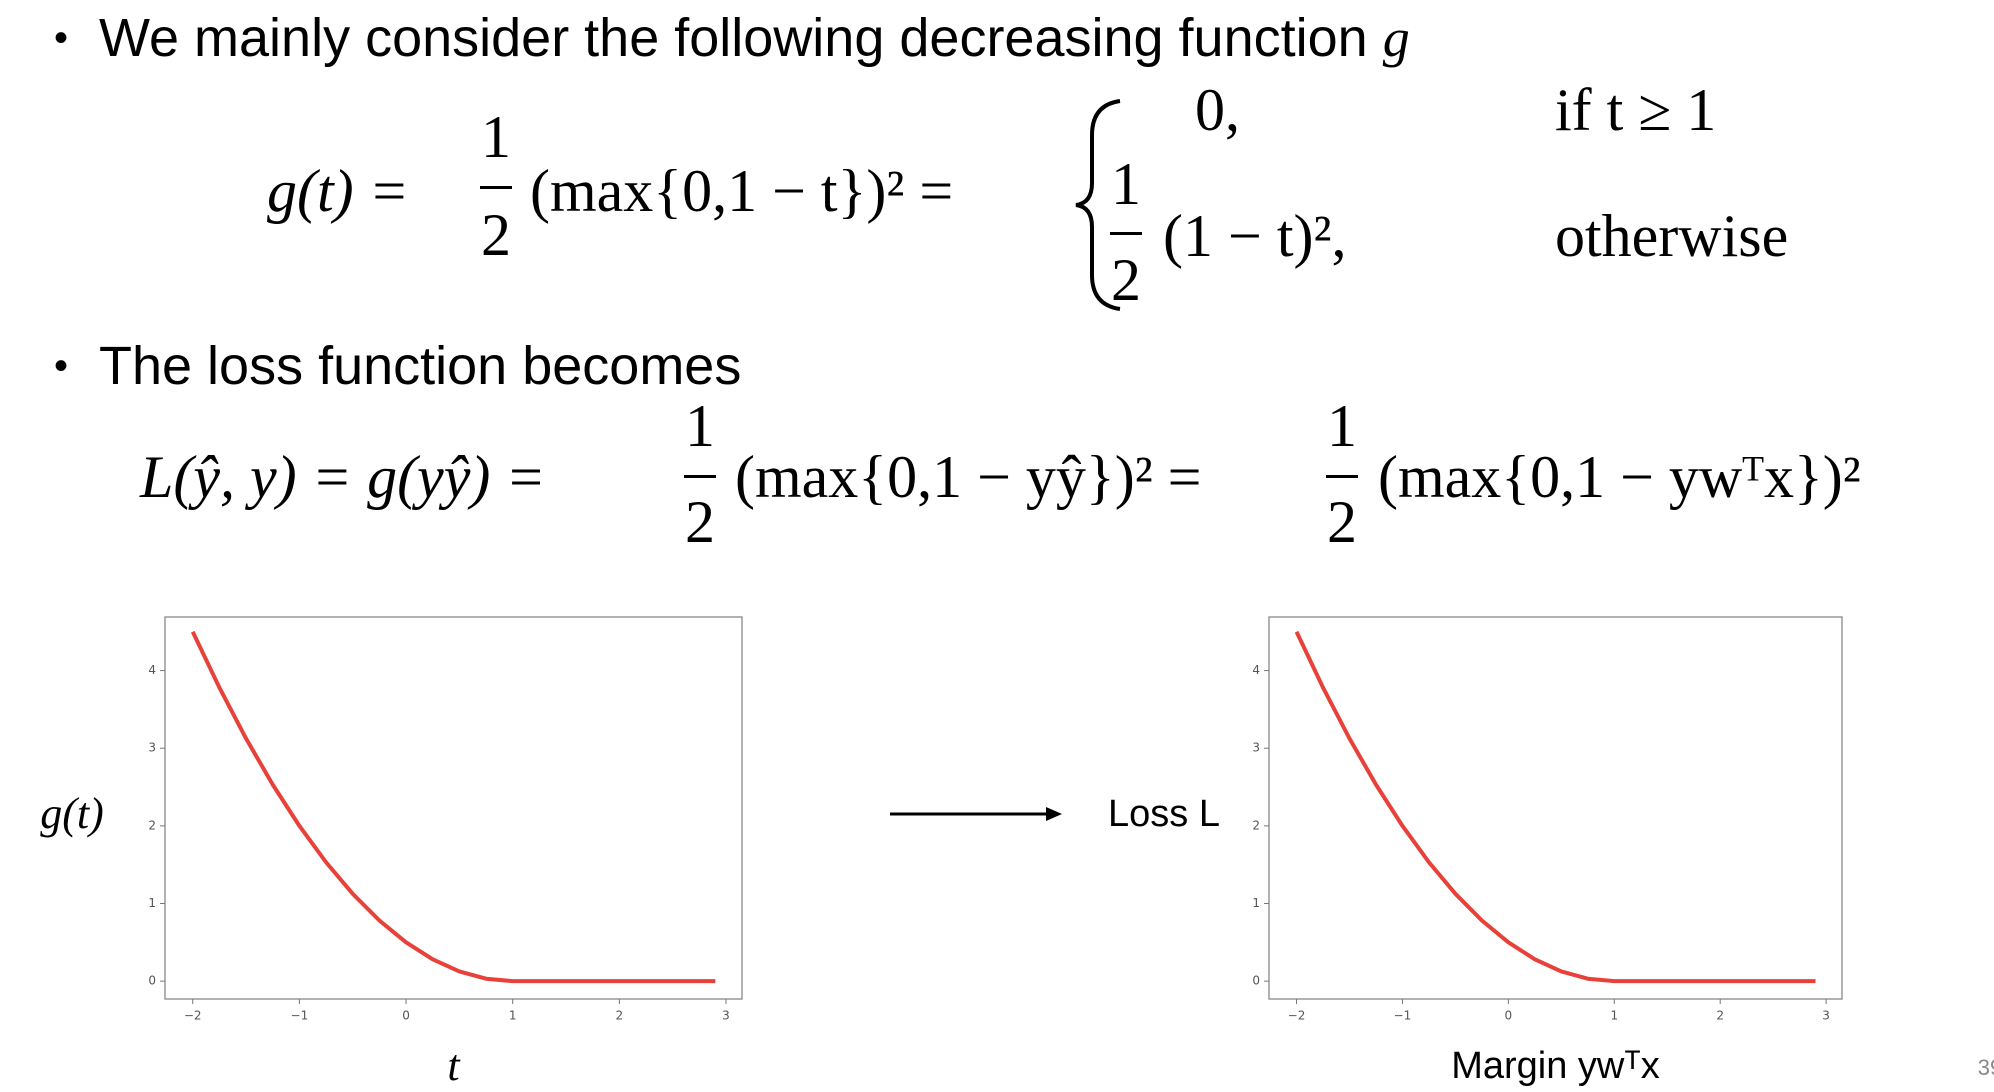 The width and height of the screenshot is (1994, 1092). What do you see at coordinates (338, 191) in the screenshot?
I see `equation-lhs: g(t) =` at bounding box center [338, 191].